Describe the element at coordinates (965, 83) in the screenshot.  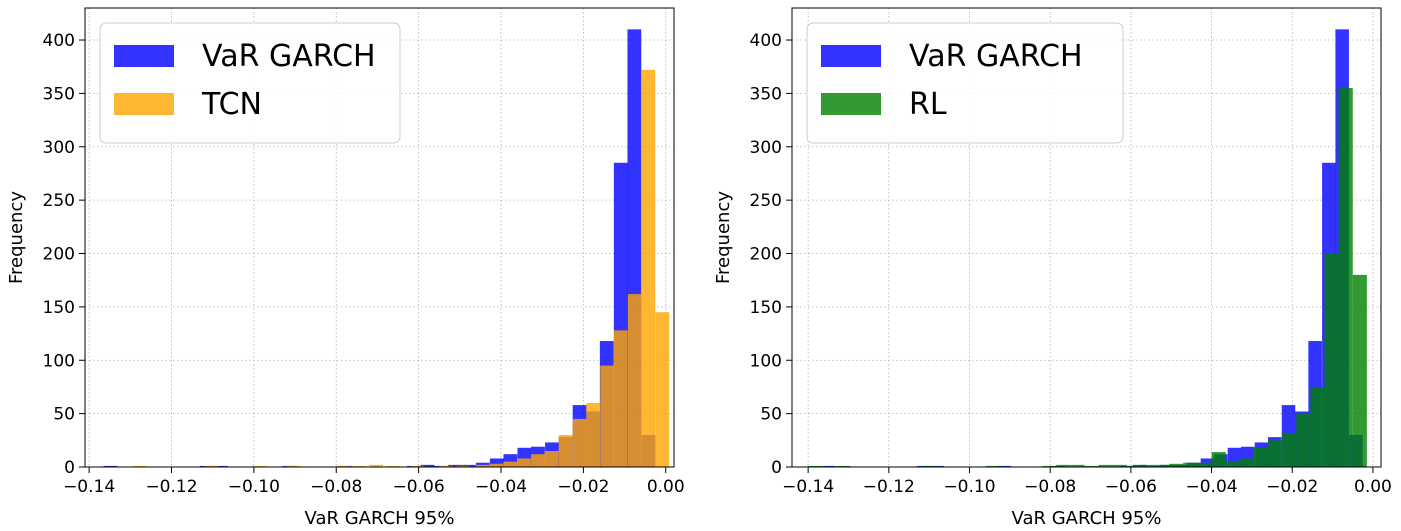
I see `legend: VaR GARCH RL` at that location.